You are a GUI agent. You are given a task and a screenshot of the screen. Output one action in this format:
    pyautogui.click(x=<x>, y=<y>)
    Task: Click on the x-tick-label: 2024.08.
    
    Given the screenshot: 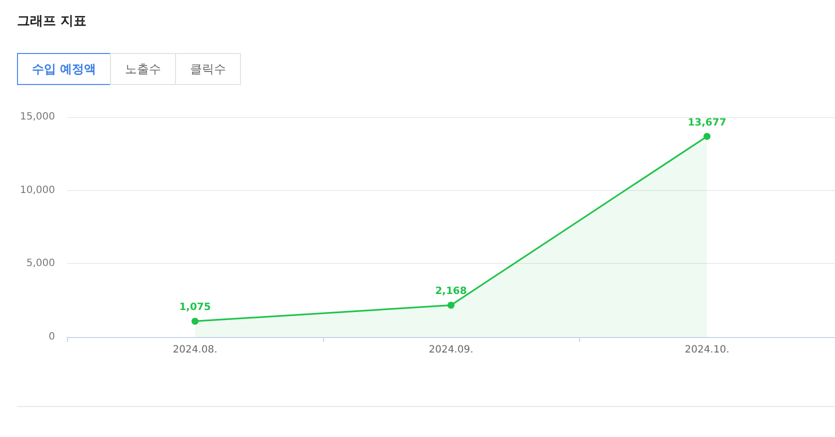 What is the action you would take?
    pyautogui.click(x=195, y=350)
    